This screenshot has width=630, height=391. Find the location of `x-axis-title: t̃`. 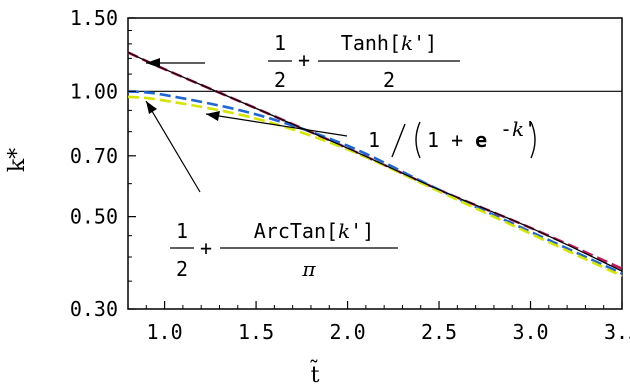

x-axis-title: t̃ is located at coordinates (314, 373).